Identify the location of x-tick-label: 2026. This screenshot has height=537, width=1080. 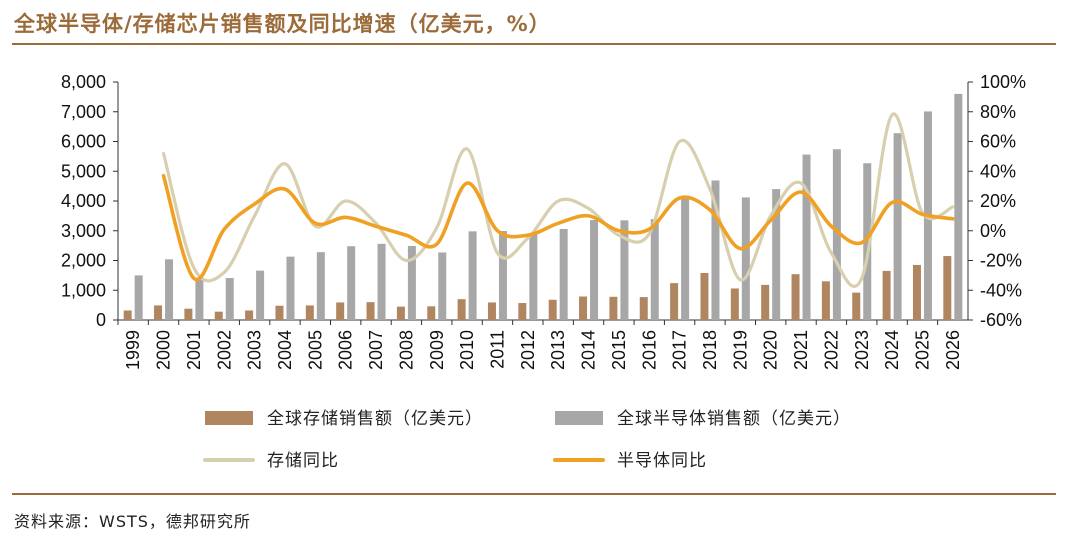
(953, 350).